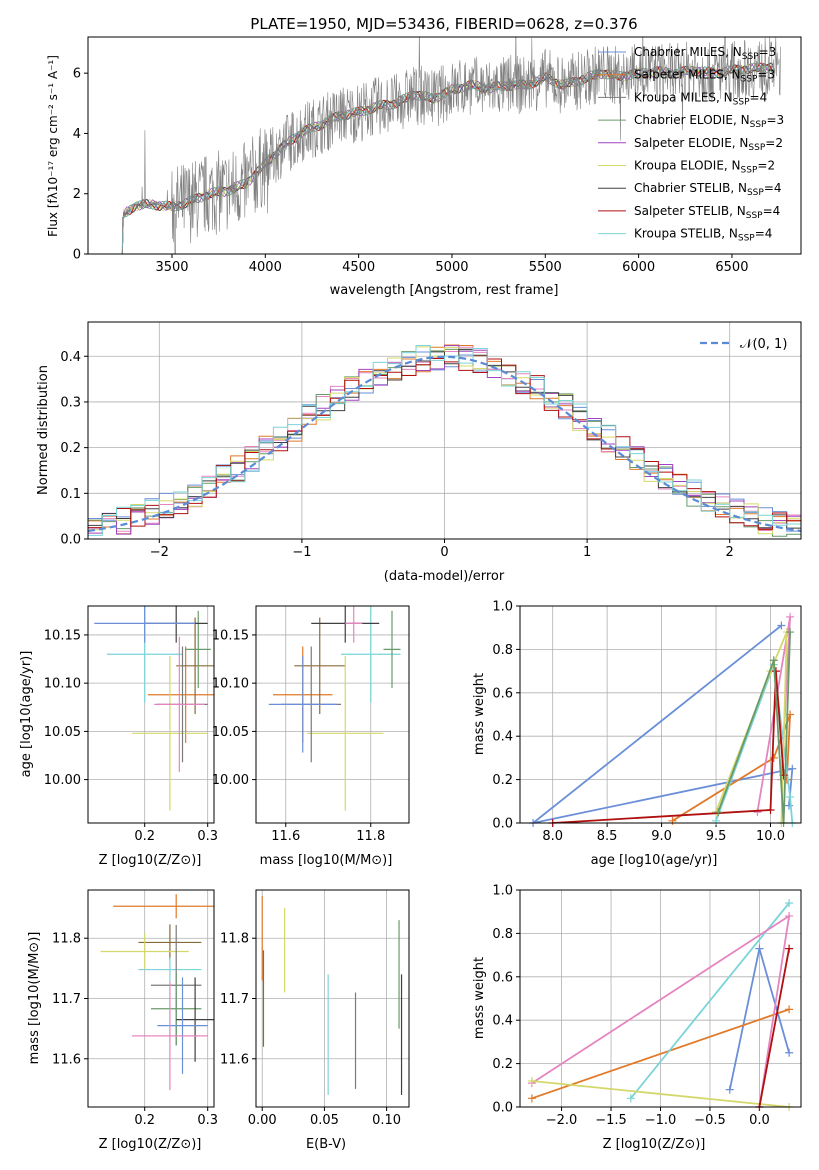  Describe the element at coordinates (502, 934) in the screenshot. I see `panel8-ticklabel-y: 0.8` at that location.